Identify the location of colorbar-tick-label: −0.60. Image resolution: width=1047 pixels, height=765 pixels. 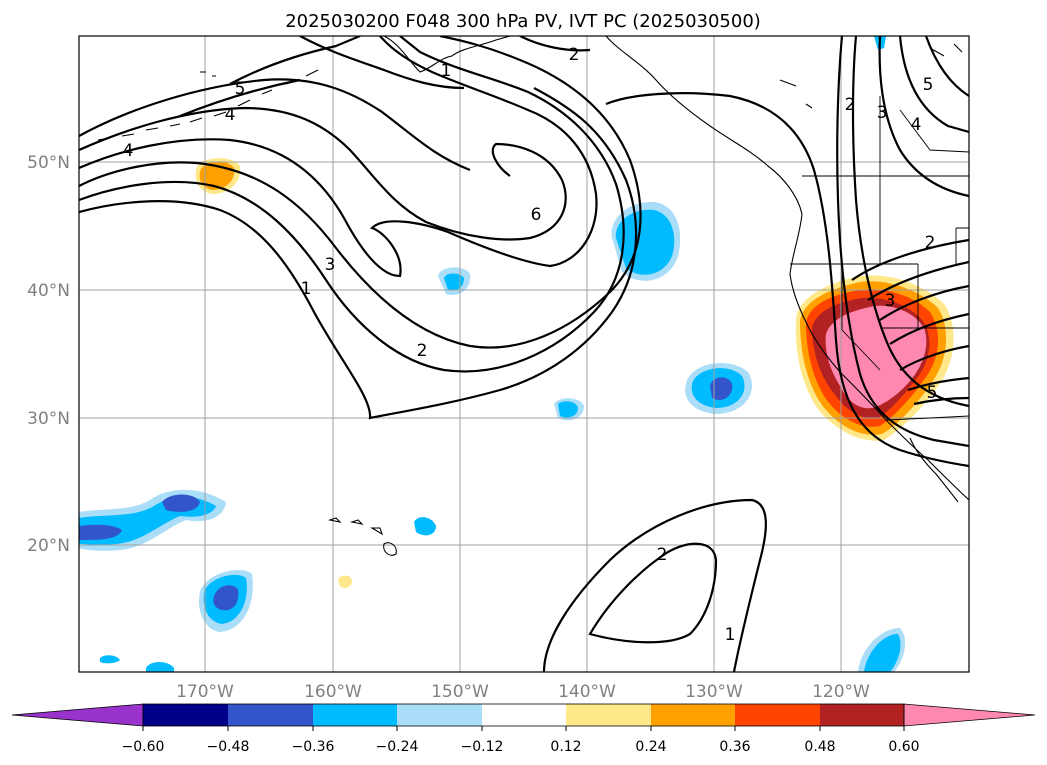
(143, 747).